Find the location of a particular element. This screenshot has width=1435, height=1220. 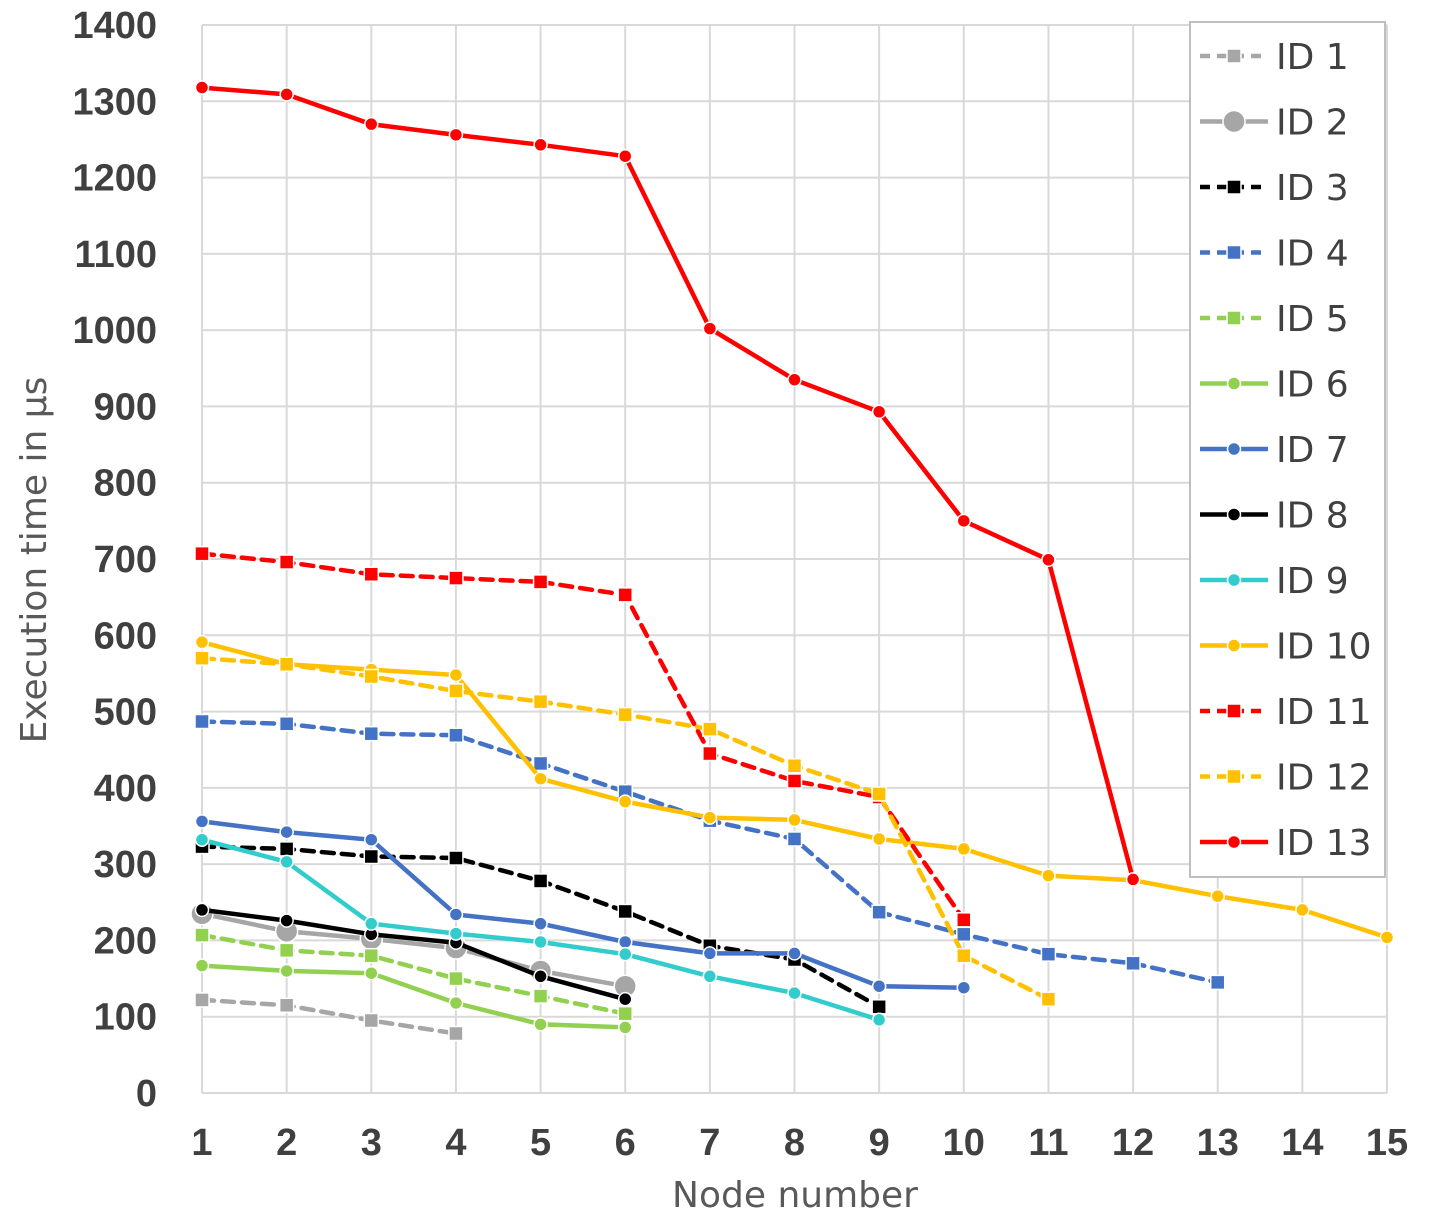

x-tick-label: 6 is located at coordinates (625, 1143).